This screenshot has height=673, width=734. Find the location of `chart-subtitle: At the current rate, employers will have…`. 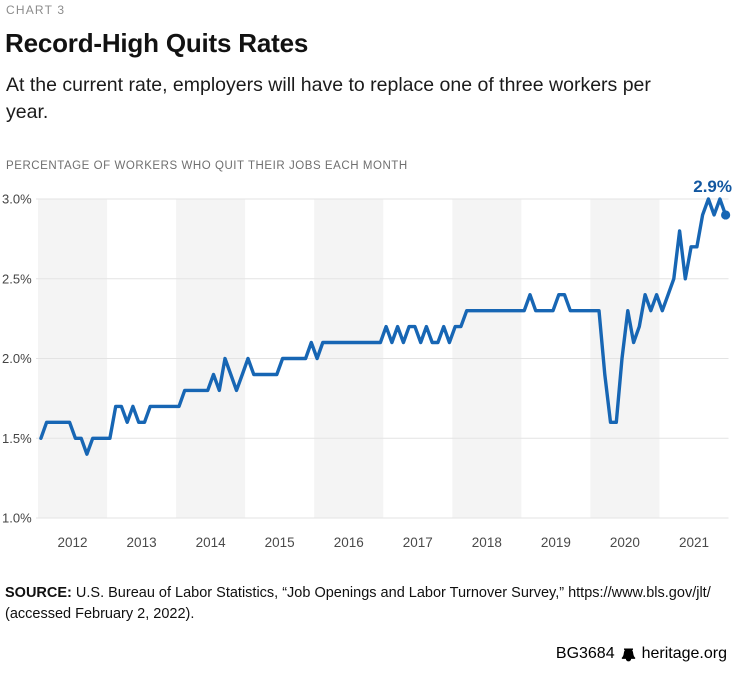

chart-subtitle: At the current rate, employers will have… is located at coordinates (328, 99).